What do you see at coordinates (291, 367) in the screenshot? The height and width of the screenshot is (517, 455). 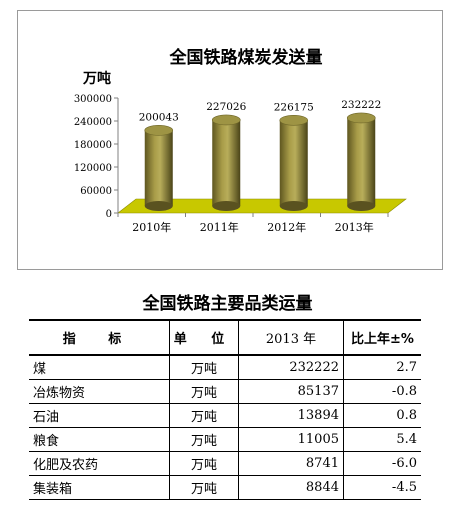 I see `row-value: 232222` at bounding box center [291, 367].